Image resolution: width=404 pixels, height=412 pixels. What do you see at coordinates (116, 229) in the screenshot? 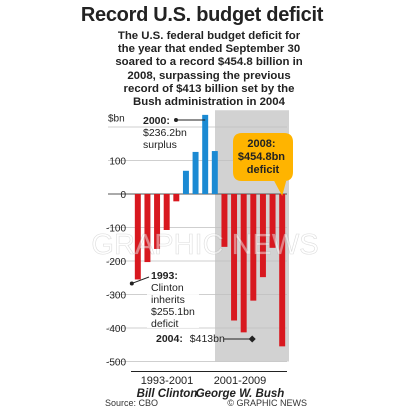
I see `y-tick-label: -100` at bounding box center [116, 229].